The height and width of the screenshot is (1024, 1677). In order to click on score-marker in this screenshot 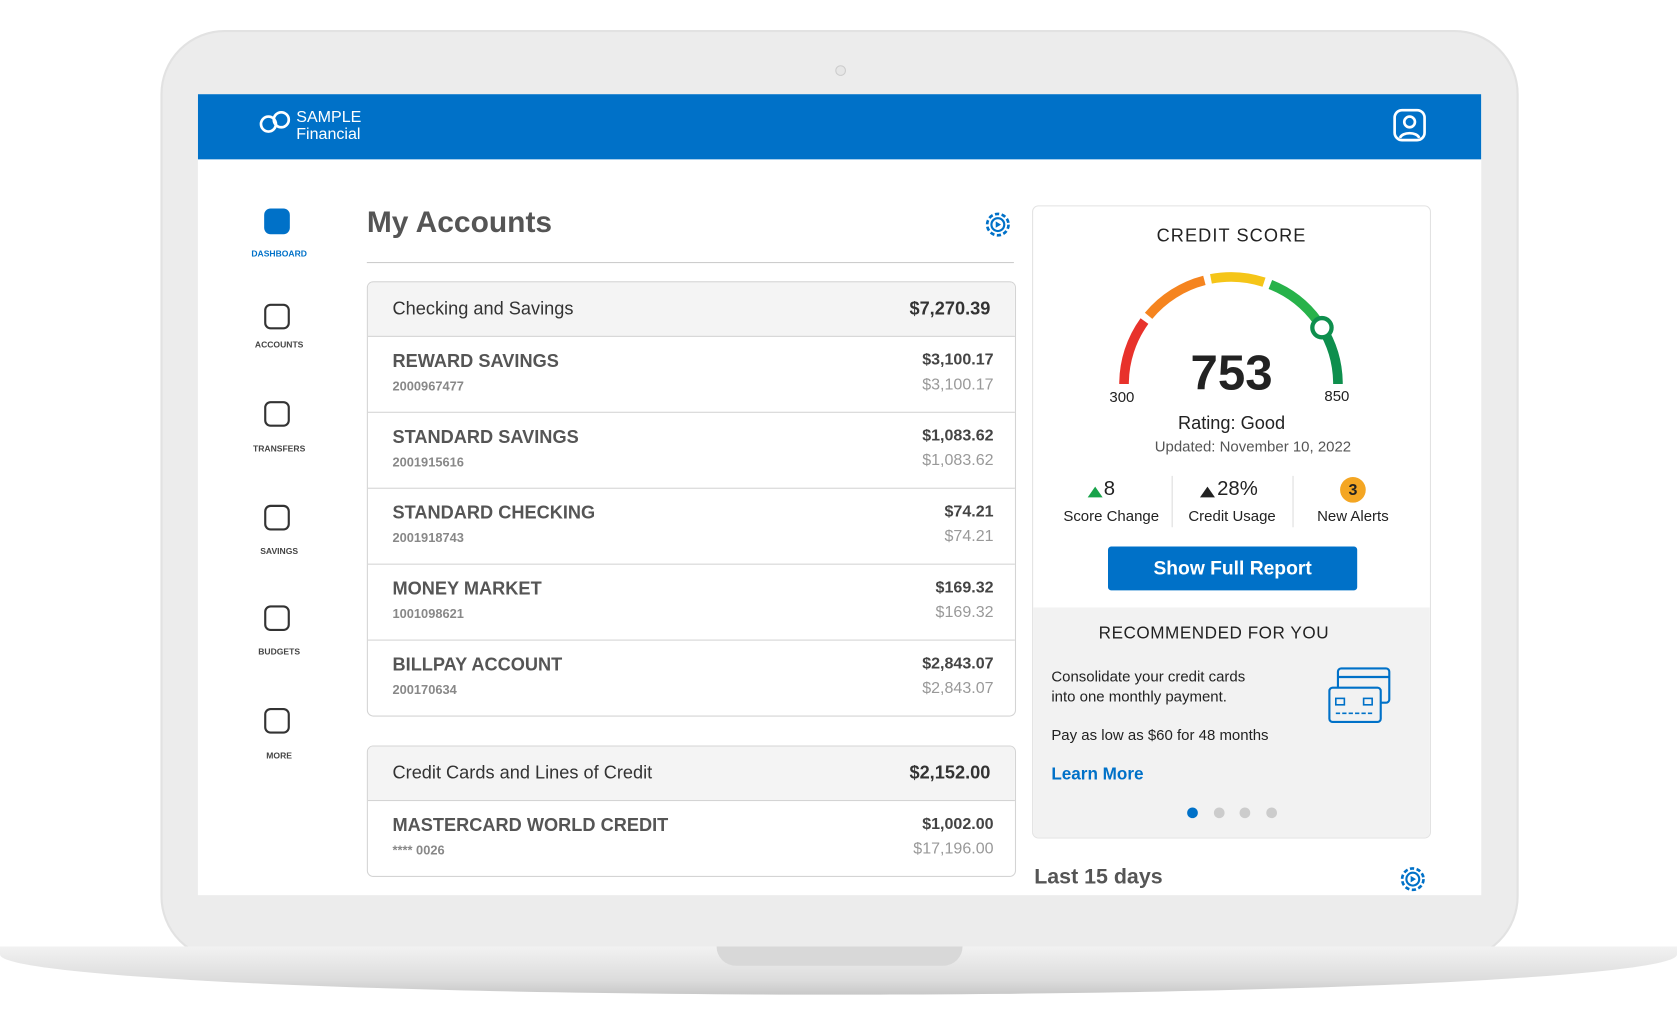, I will do `click(1322, 327)`.